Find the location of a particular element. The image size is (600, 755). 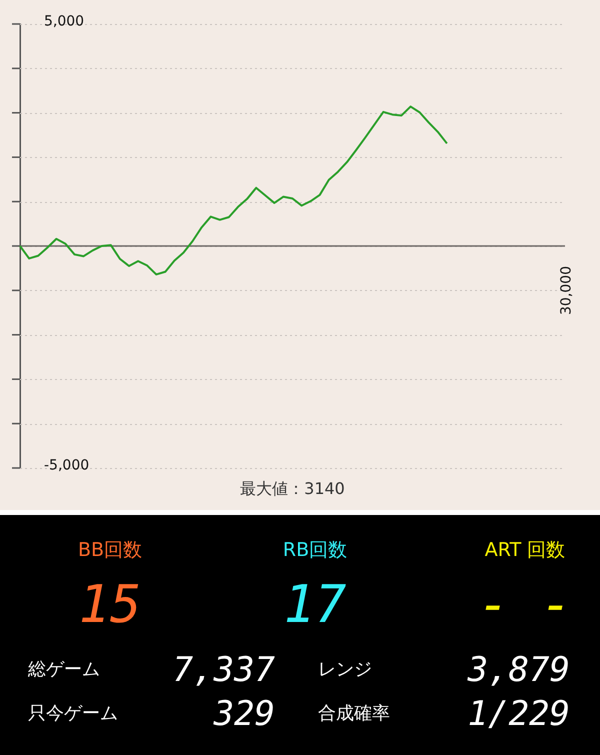

text: 最大値：3140 is located at coordinates (292, 488).